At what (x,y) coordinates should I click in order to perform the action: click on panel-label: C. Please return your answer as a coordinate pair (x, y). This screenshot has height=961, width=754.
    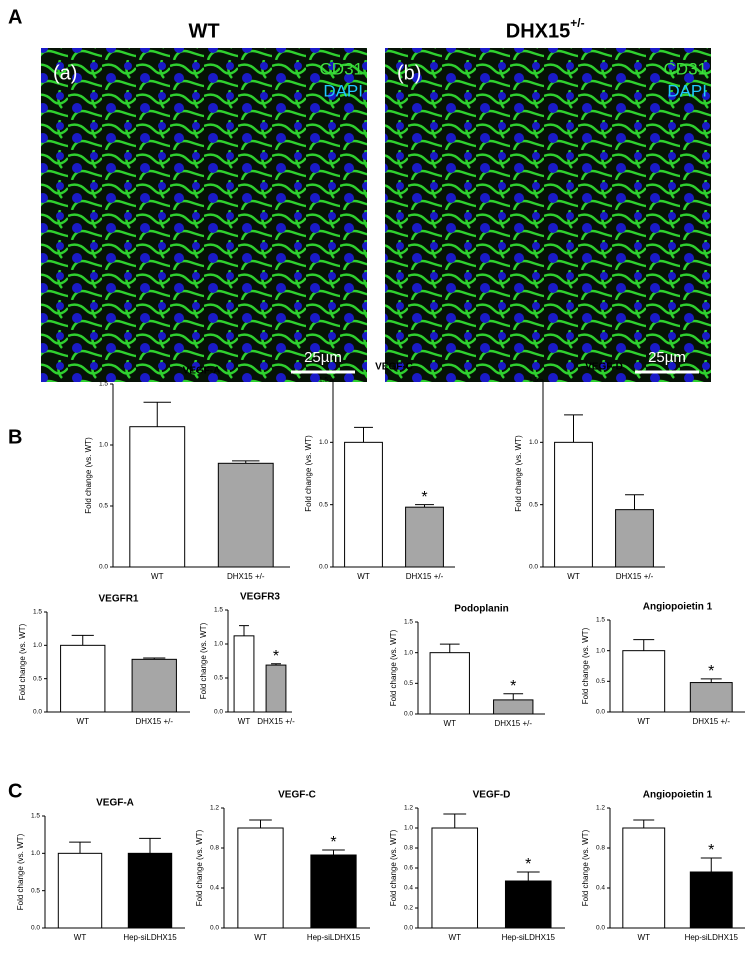
    Looking at the image, I should click on (15, 791).